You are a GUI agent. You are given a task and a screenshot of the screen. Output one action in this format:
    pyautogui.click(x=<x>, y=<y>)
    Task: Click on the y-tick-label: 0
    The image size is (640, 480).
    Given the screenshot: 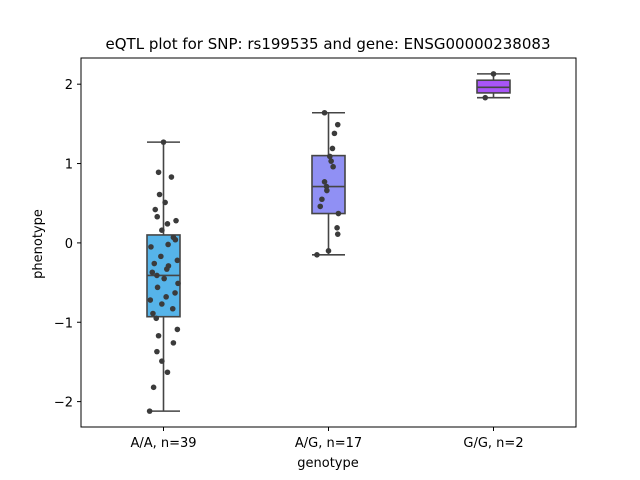 What is the action you would take?
    pyautogui.click(x=69, y=244)
    